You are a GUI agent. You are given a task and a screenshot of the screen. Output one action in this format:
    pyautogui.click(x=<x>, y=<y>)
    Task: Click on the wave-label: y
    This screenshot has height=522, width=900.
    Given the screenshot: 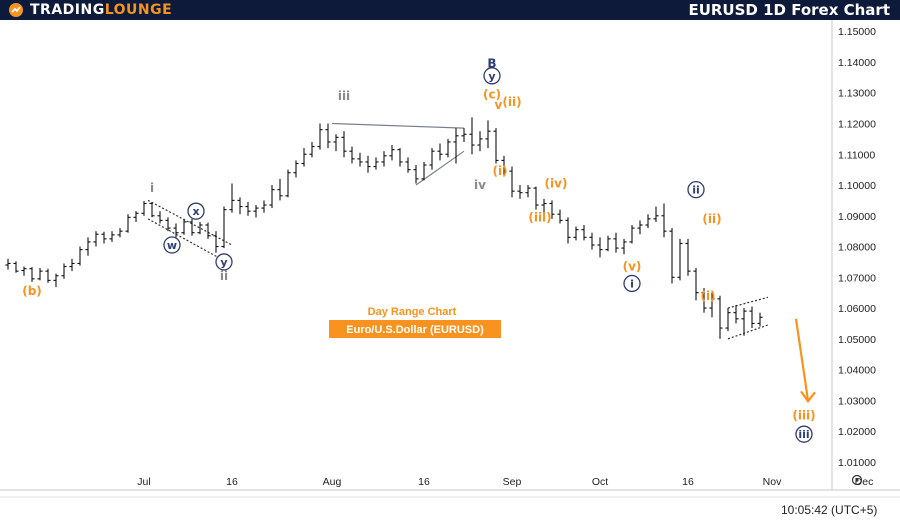 What is the action you would take?
    pyautogui.click(x=491, y=76)
    